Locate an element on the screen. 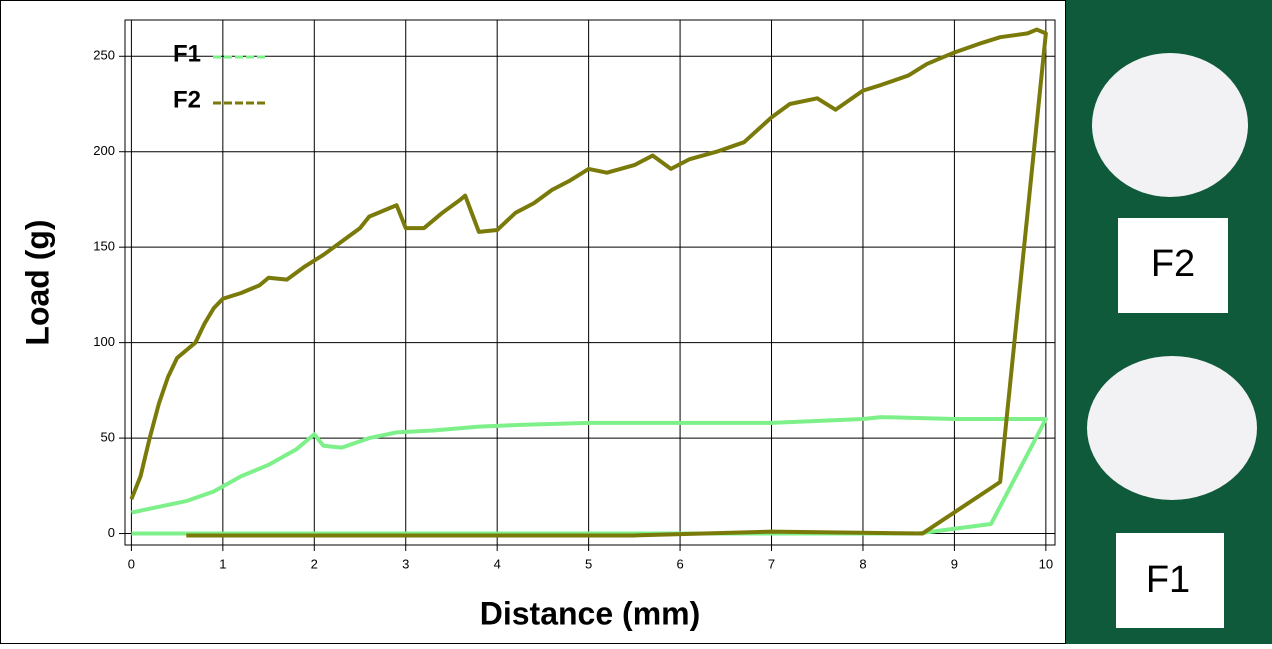  photo-label: F1 is located at coordinates (1168, 580).